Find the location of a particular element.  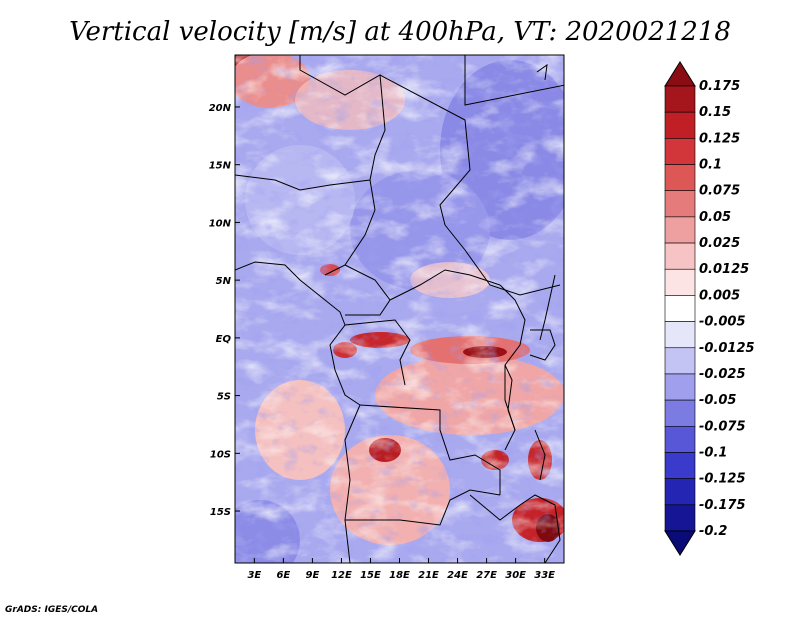

lat-tick-label: 15S is located at coordinates (220, 512).